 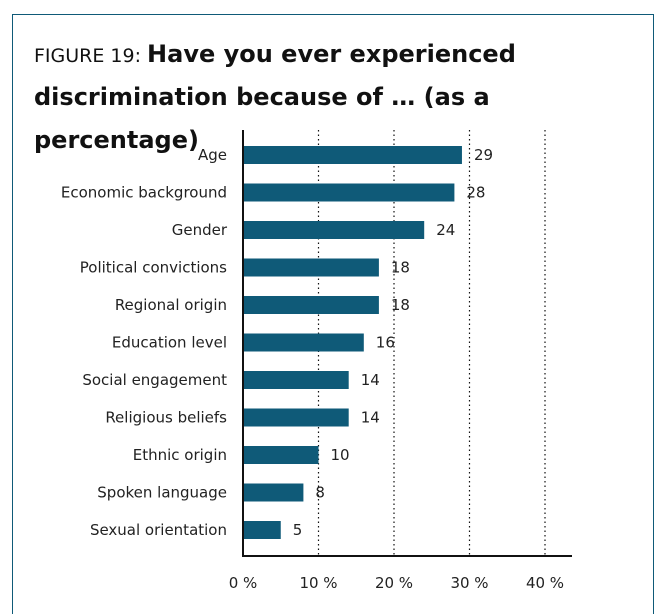 I want to click on category-label: Ethnic origin, so click(x=180, y=455).